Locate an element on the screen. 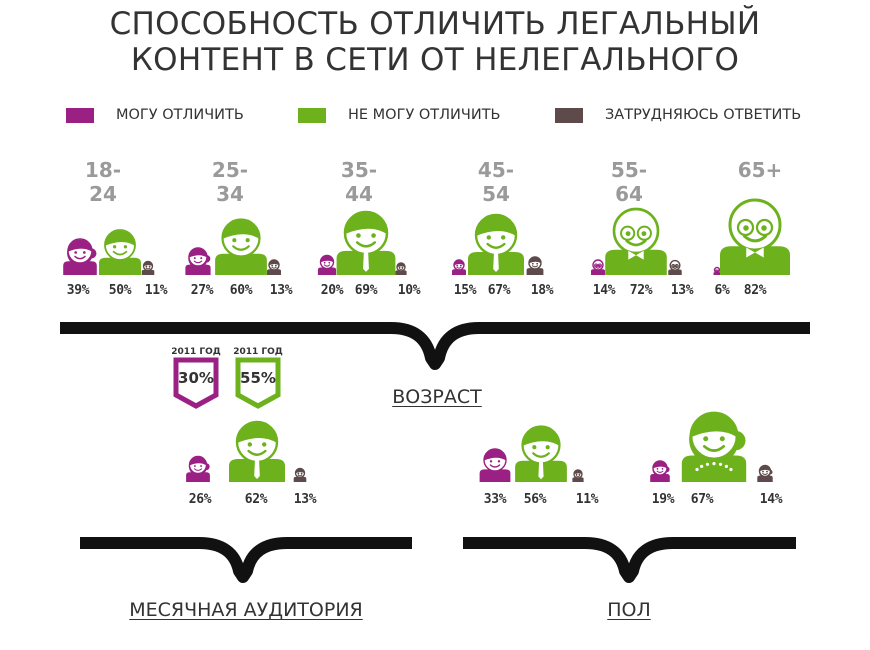  person-female-can is located at coordinates (660, 471).